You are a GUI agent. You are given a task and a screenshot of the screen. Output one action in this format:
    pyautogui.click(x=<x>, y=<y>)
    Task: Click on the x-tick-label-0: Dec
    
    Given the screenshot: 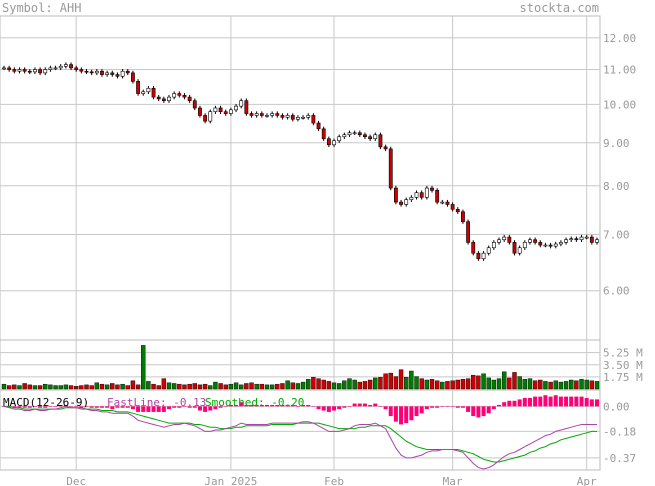 What is the action you would take?
    pyautogui.click(x=76, y=480)
    